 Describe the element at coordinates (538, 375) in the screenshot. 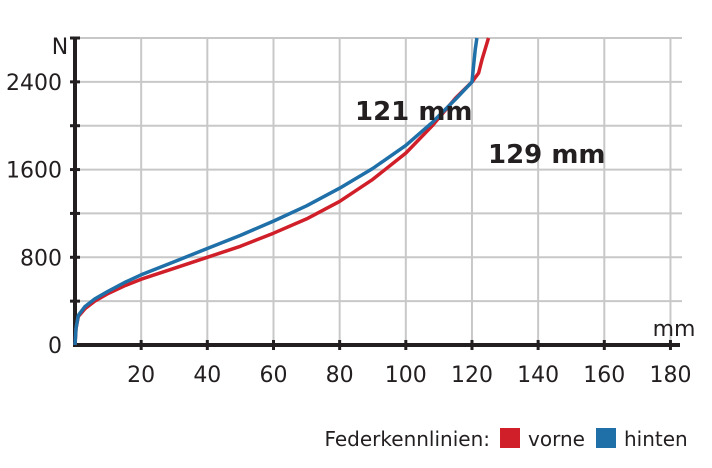

I see `x-tick-label: 140` at that location.